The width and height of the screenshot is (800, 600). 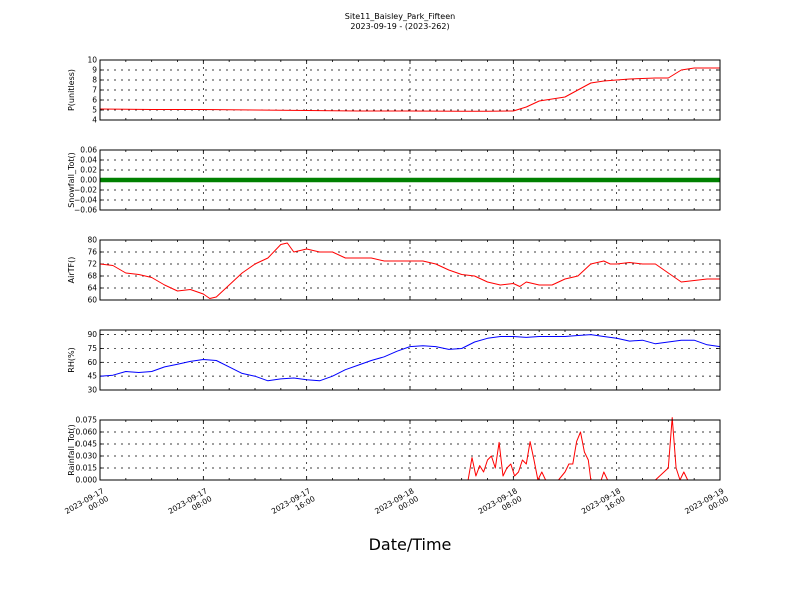 What do you see at coordinates (71, 450) in the screenshot?
I see `y-axis-label: Rainfall_Tot()` at bounding box center [71, 450].